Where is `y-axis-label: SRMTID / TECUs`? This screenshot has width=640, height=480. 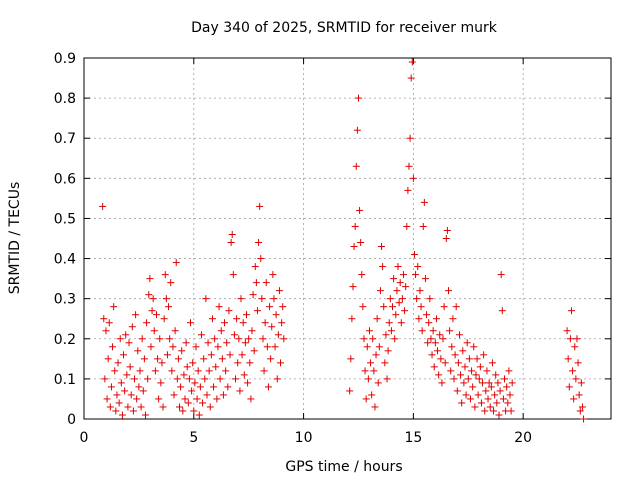
y-axis-label: SRMTID / TECUs is located at coordinates (15, 238).